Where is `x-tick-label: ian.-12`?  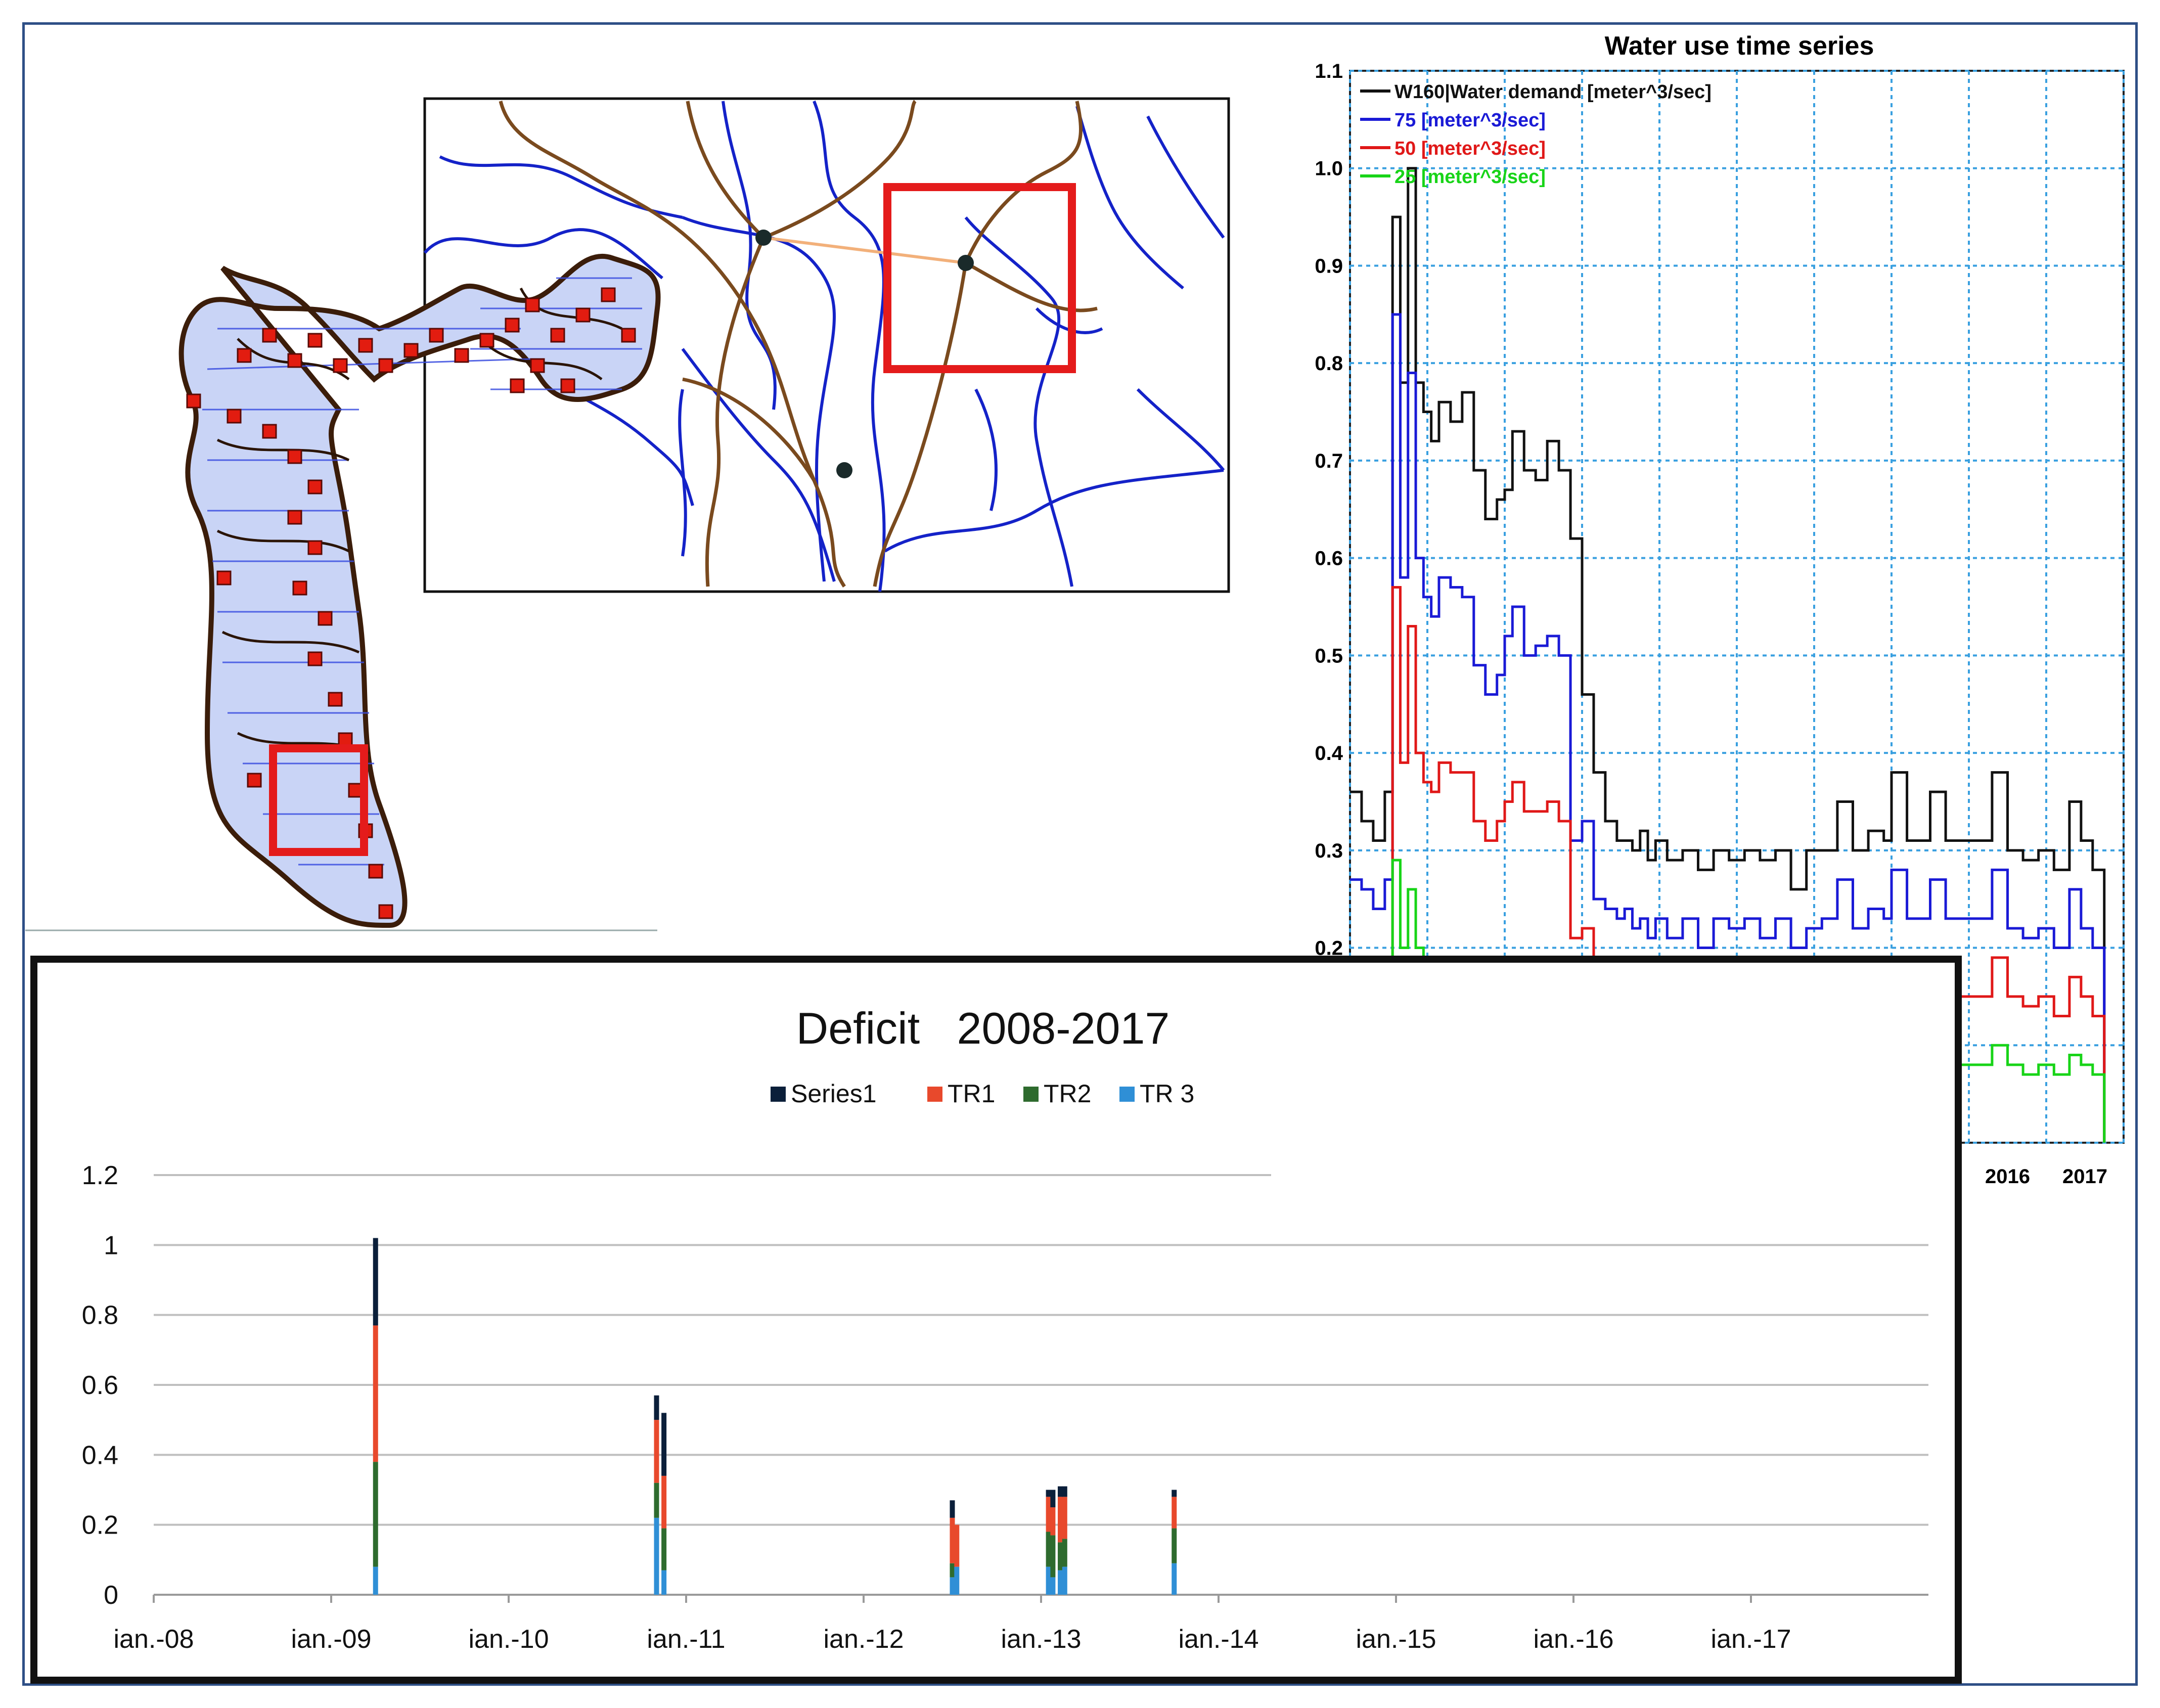
x-tick-label: ian.-12 is located at coordinates (864, 1640).